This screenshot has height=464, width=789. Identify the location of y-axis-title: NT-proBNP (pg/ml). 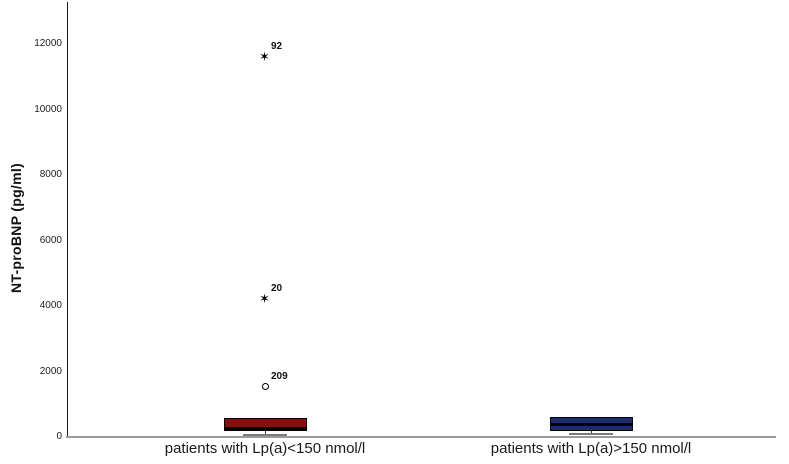
(16, 228).